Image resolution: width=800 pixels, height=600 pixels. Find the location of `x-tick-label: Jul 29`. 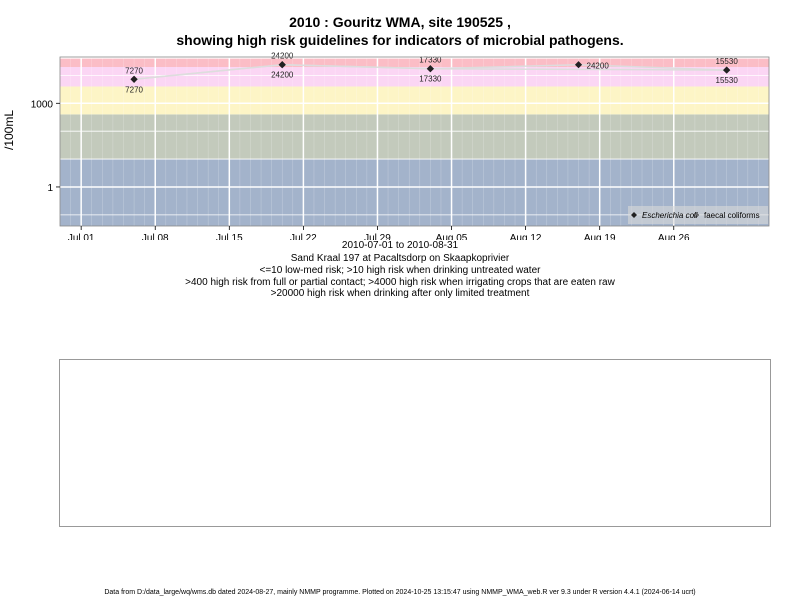

x-tick-label: Jul 29 is located at coordinates (377, 236).